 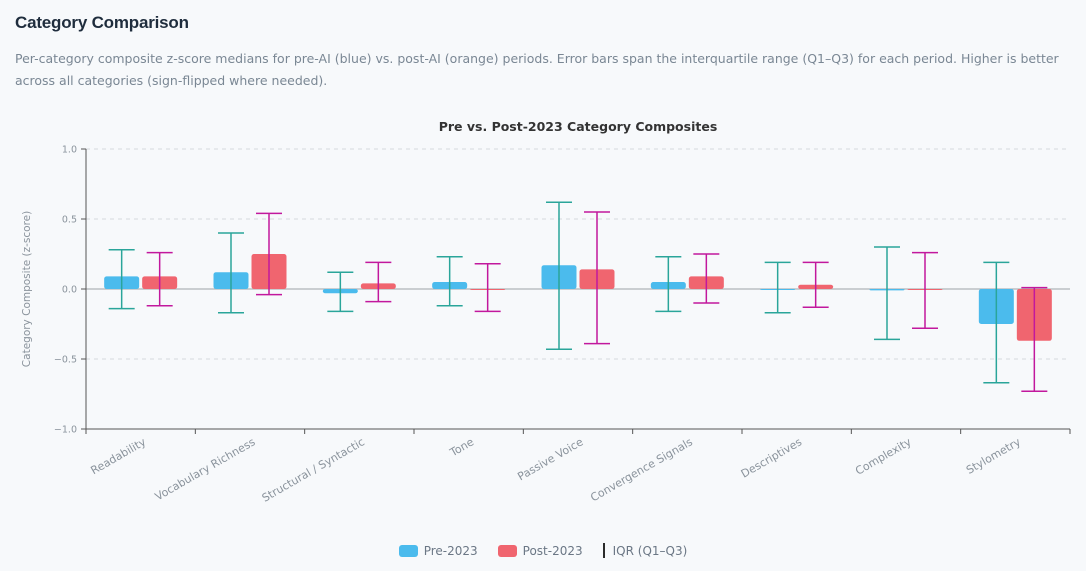 What do you see at coordinates (69, 150) in the screenshot?
I see `y-tick-label: 1.0` at bounding box center [69, 150].